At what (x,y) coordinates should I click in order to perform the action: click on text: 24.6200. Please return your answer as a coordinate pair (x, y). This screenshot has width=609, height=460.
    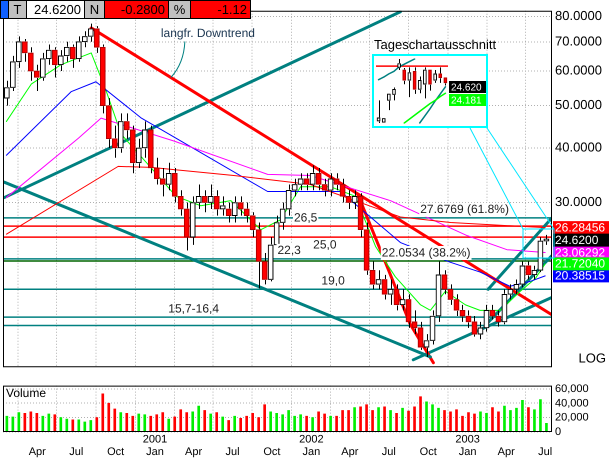
    Looking at the image, I should click on (576, 239).